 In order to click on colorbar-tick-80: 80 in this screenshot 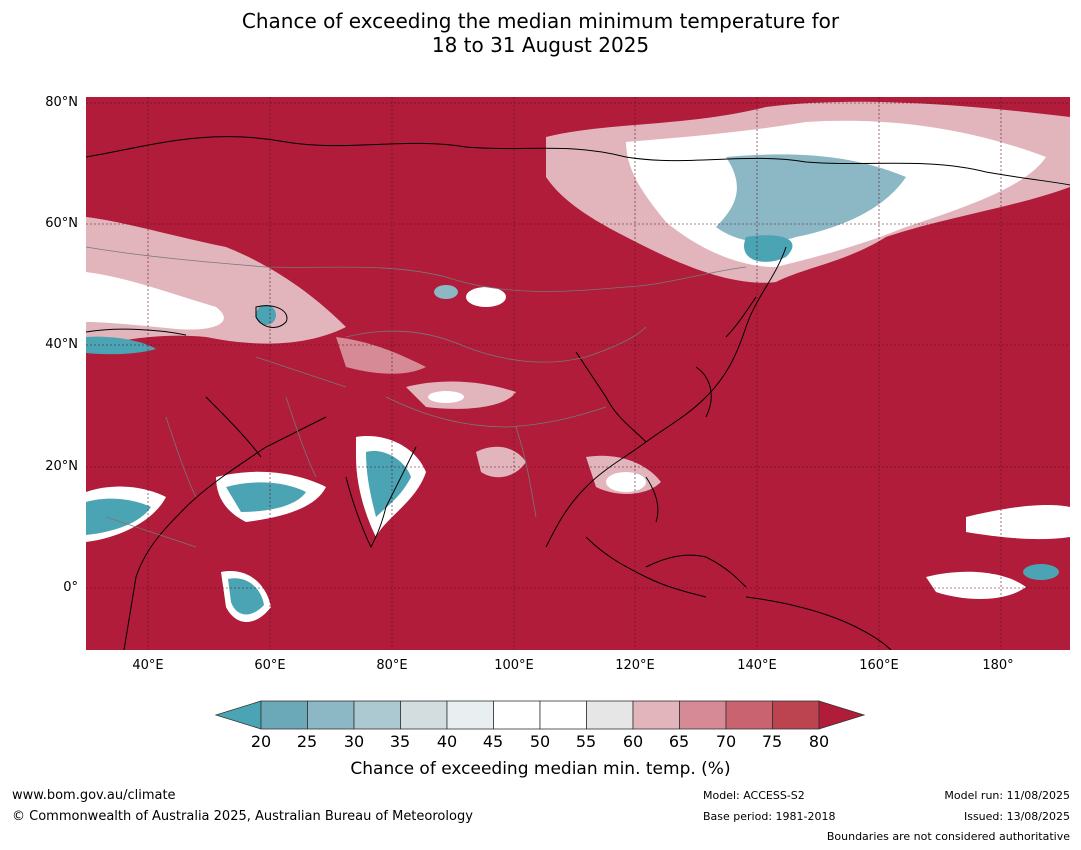, I will do `click(819, 741)`.